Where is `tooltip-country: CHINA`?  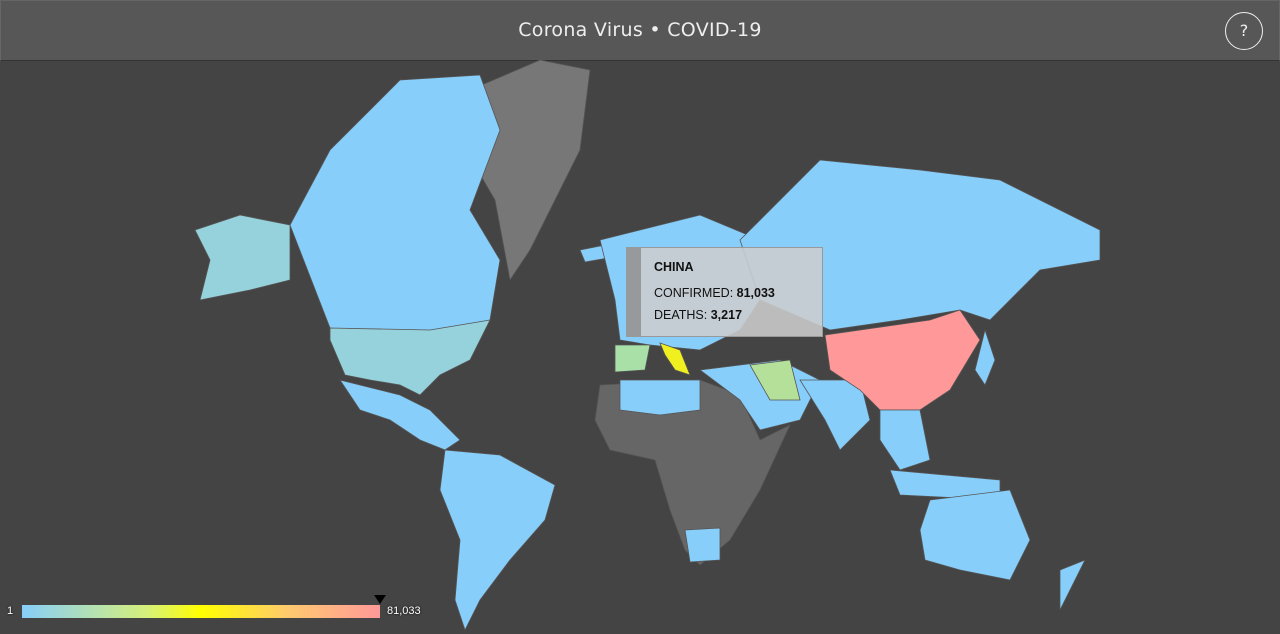
tooltip-country: CHINA is located at coordinates (674, 267).